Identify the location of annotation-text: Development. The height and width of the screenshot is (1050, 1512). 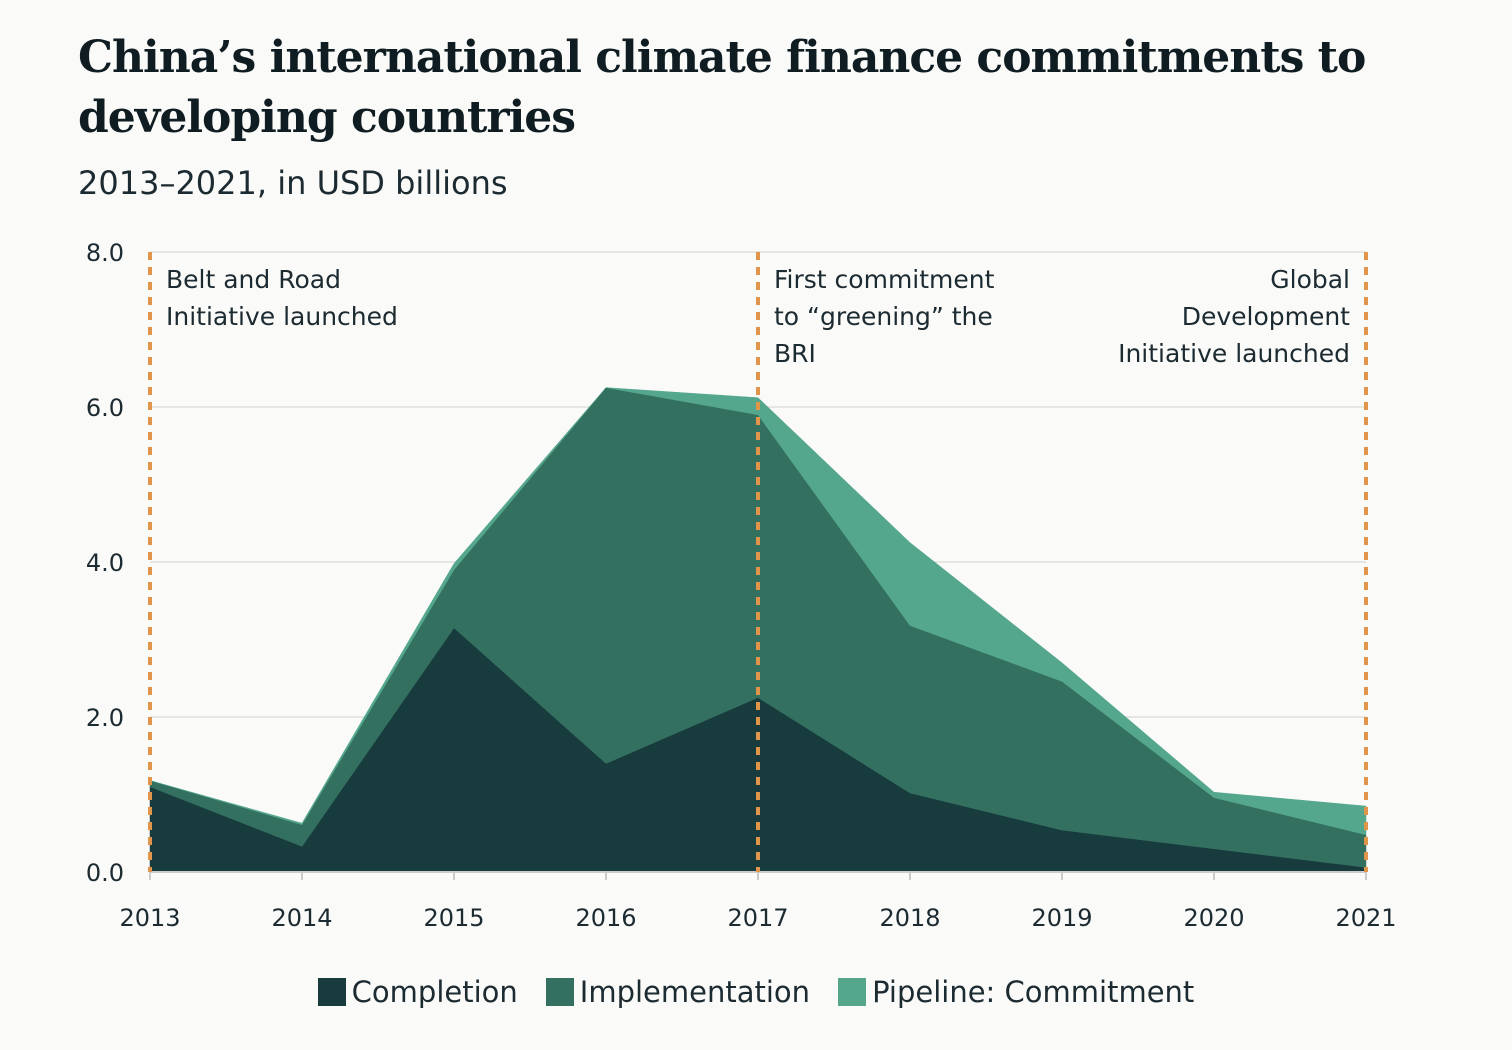
(1266, 316).